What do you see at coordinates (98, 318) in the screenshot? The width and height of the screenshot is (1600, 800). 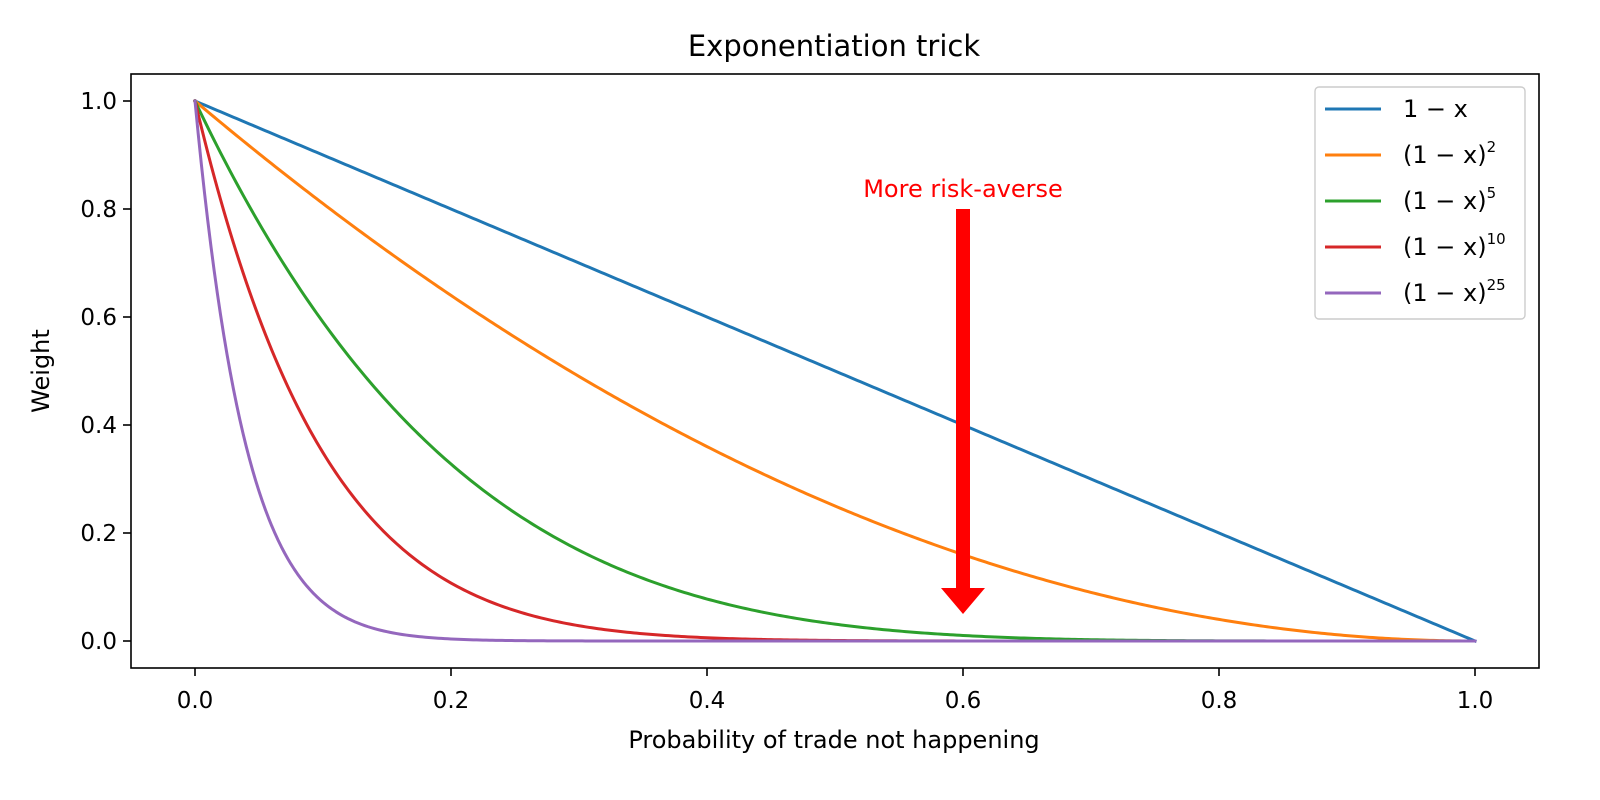 I see `y-tick-label: 0.6` at bounding box center [98, 318].